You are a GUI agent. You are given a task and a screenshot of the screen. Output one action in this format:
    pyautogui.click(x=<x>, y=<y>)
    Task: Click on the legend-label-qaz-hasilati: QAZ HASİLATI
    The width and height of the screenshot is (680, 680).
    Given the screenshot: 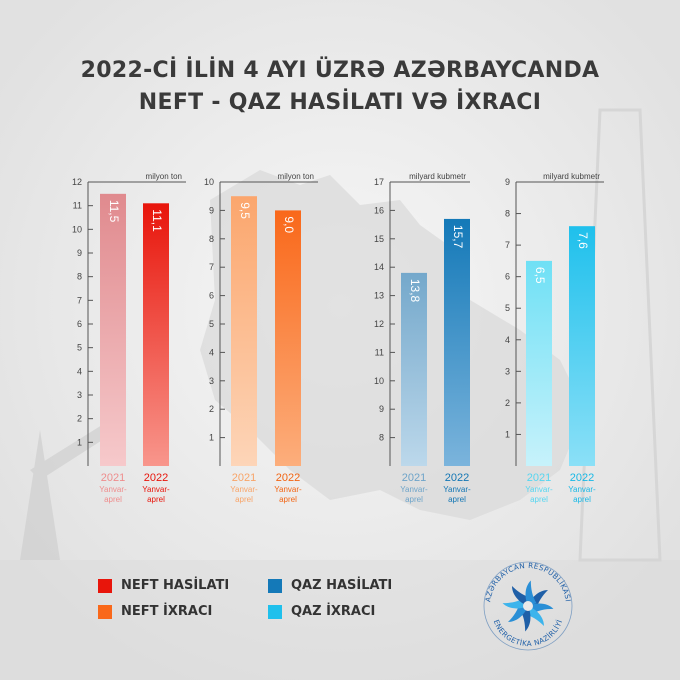 What is the action you would take?
    pyautogui.click(x=342, y=585)
    